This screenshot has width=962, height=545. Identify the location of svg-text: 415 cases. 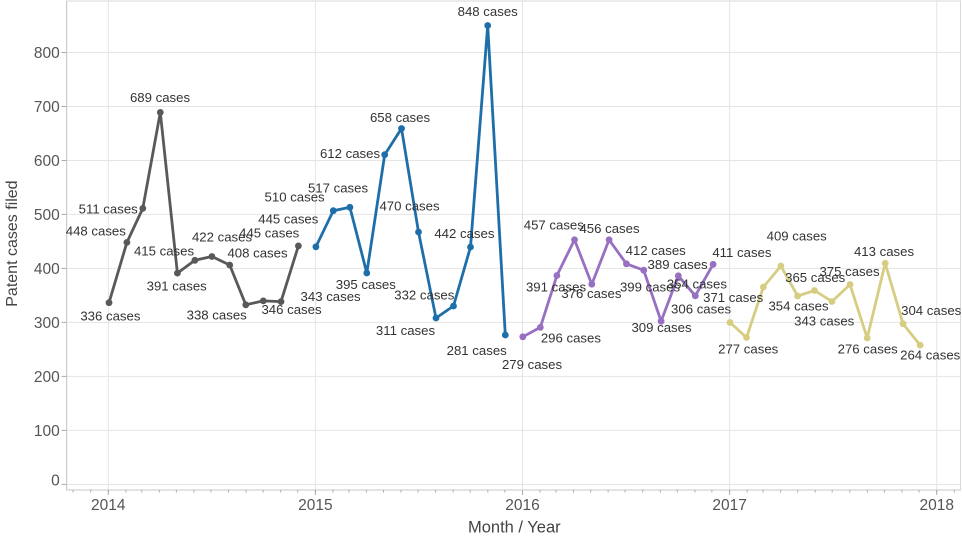
(164, 250).